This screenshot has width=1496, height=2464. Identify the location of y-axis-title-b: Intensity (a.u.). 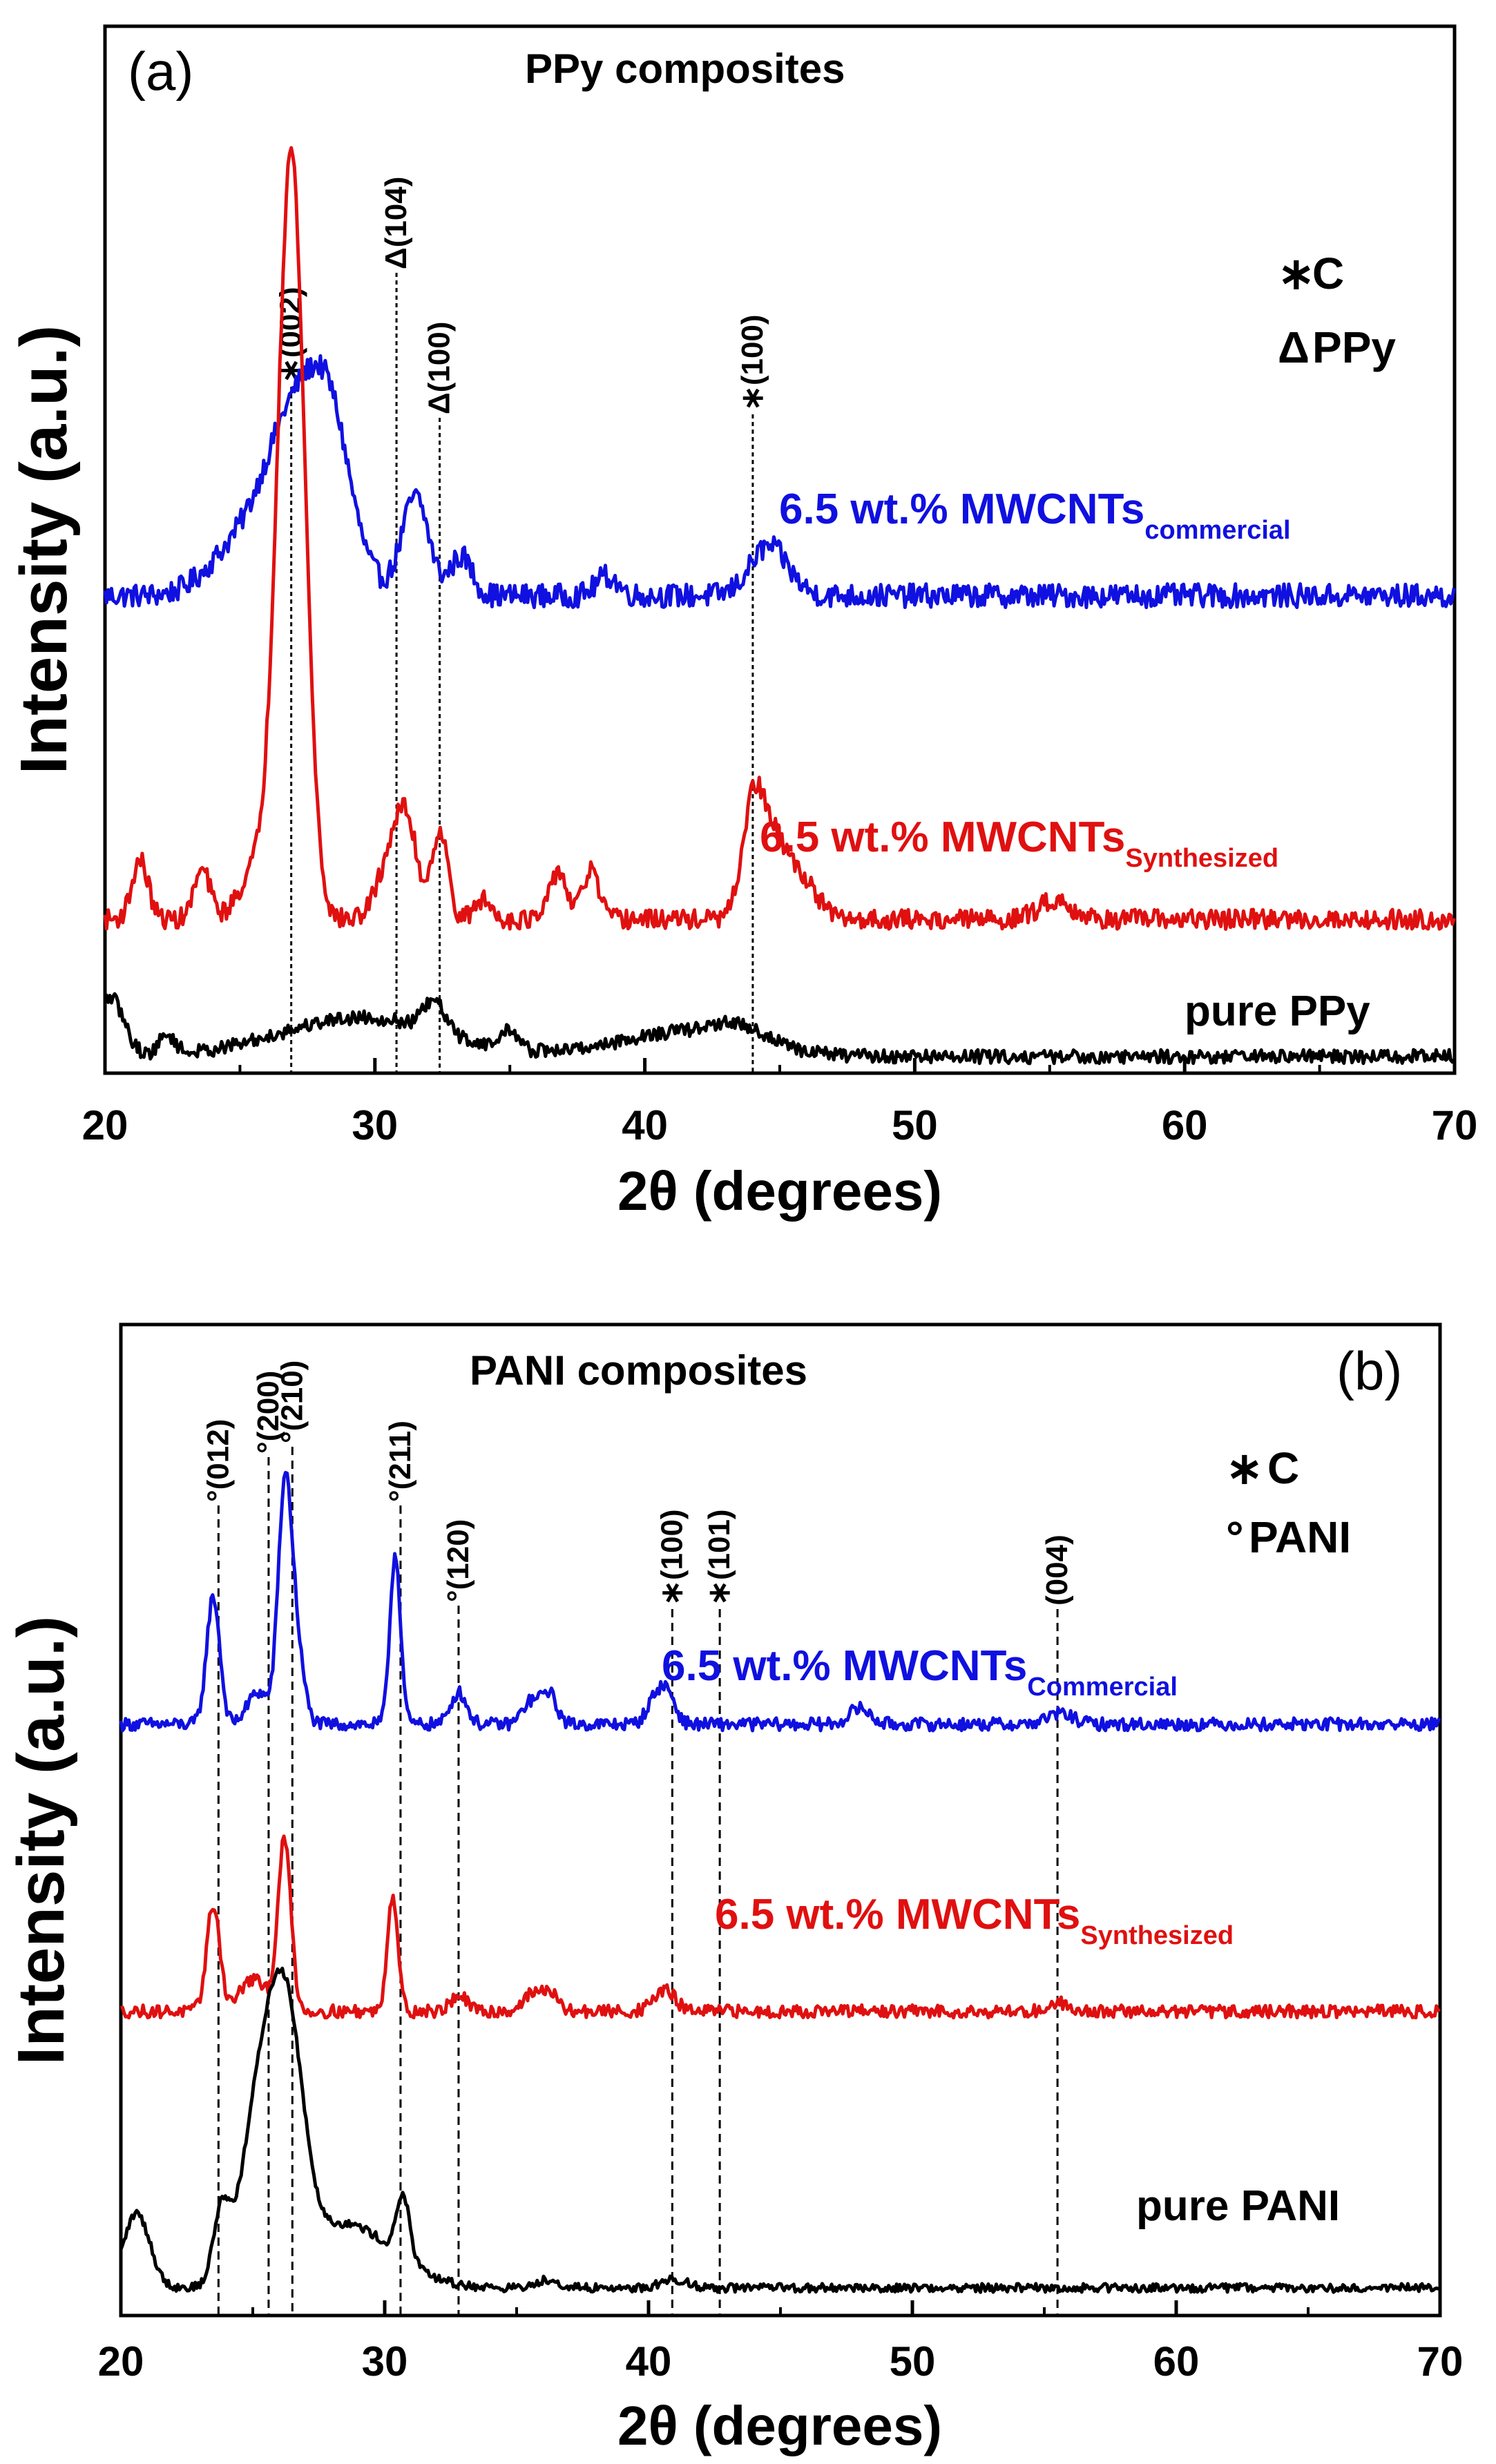
(41, 1841).